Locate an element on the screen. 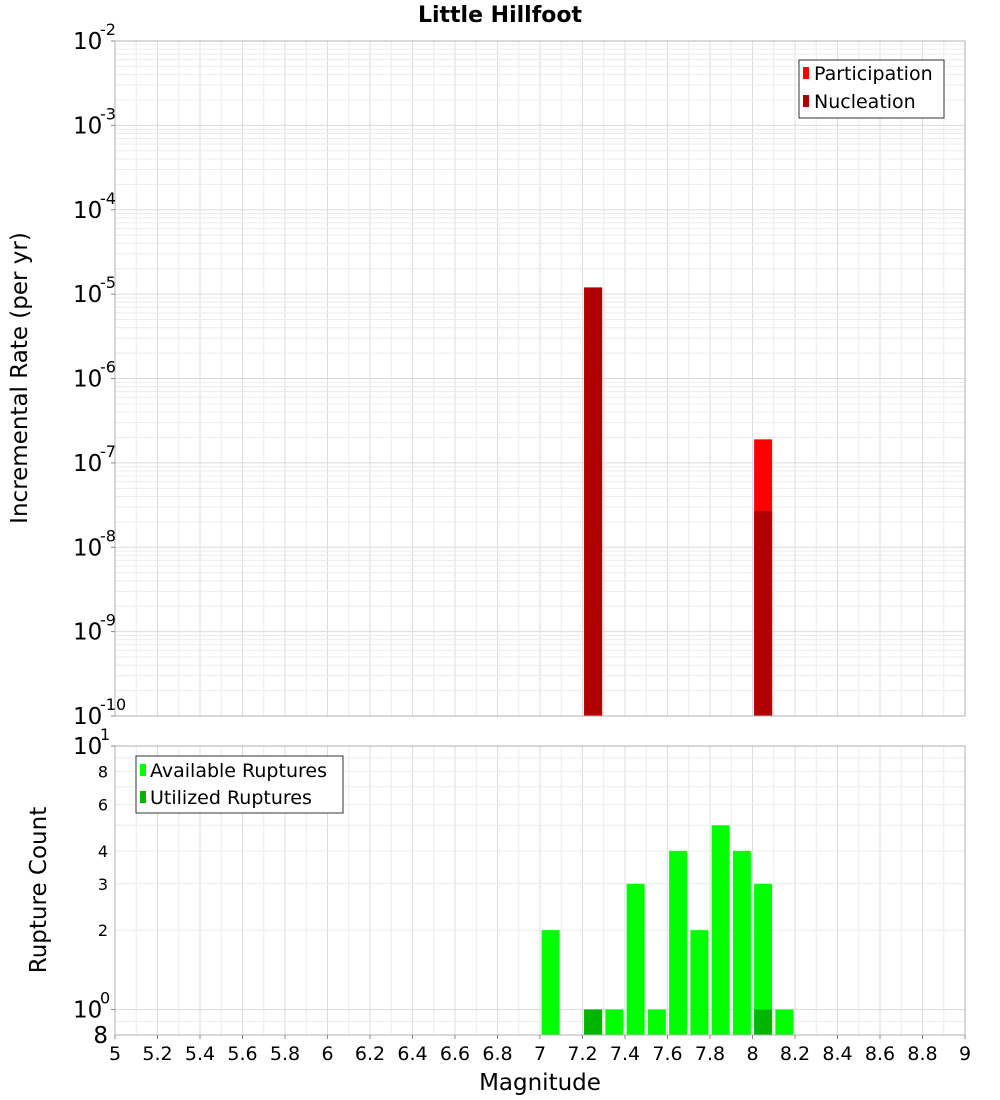  x-tick-label: 6.6 is located at coordinates (455, 1054).